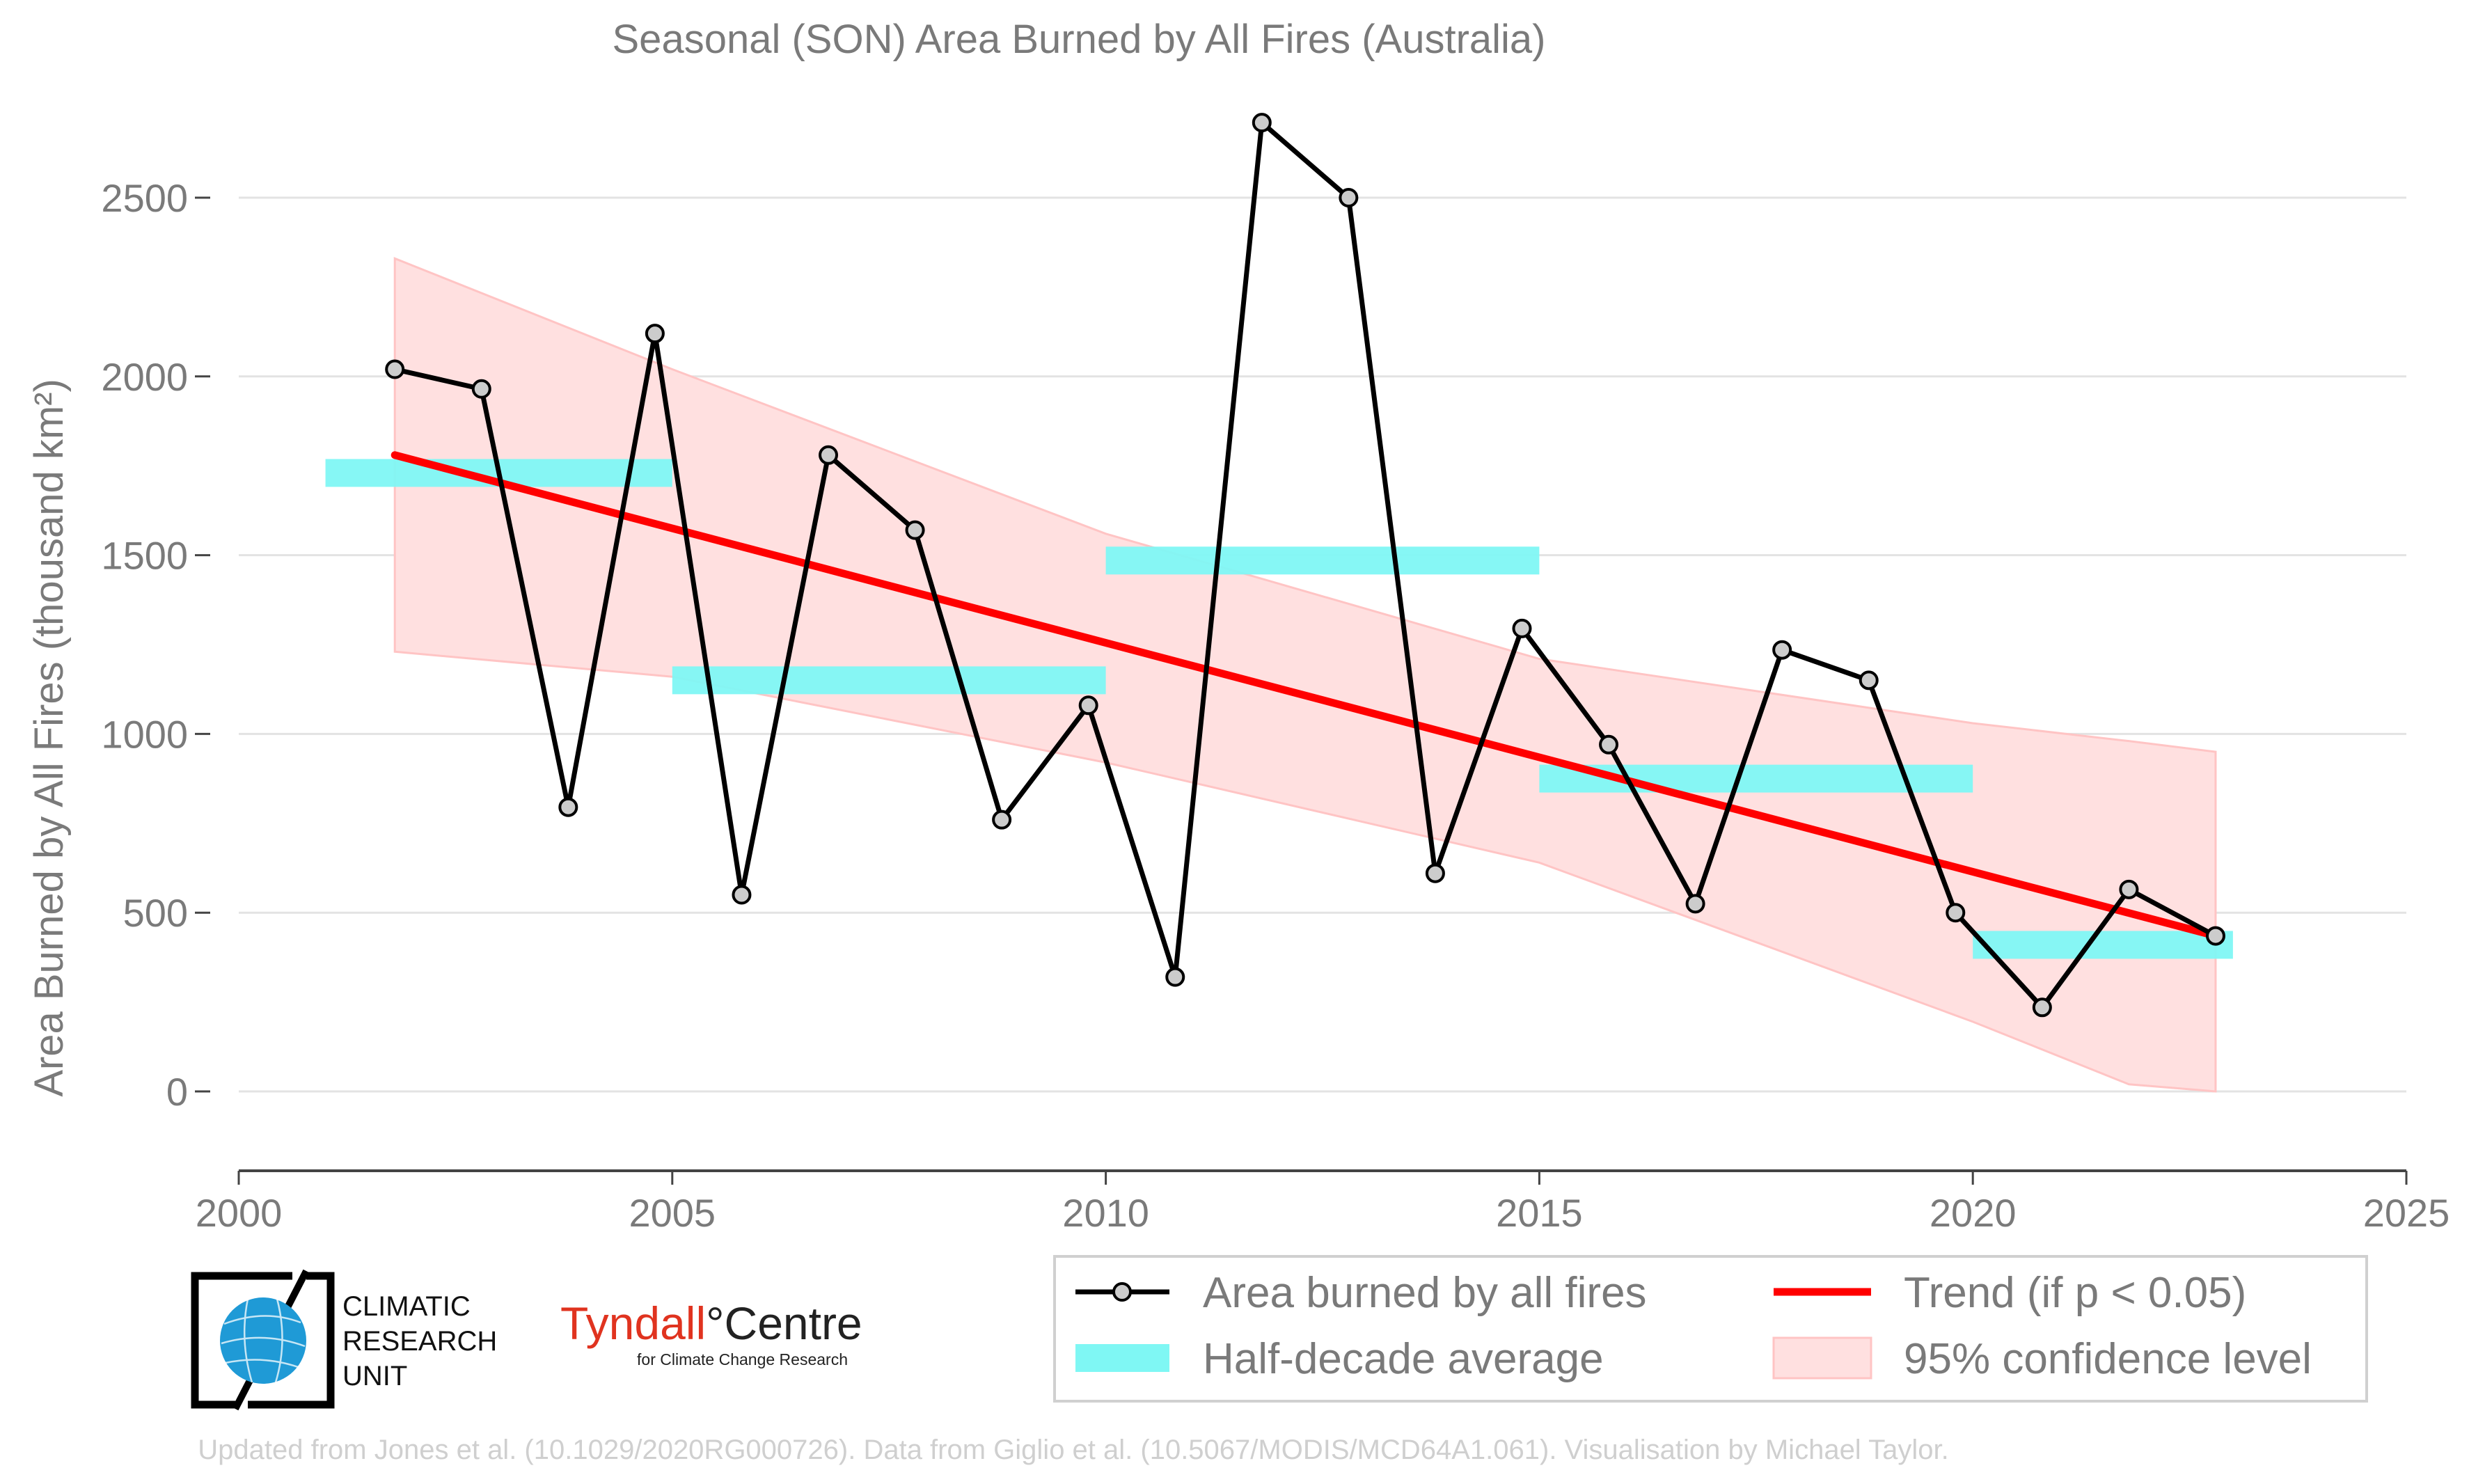 This screenshot has height=1484, width=2469. I want to click on y-tick-label-2000: 2000, so click(144, 377).